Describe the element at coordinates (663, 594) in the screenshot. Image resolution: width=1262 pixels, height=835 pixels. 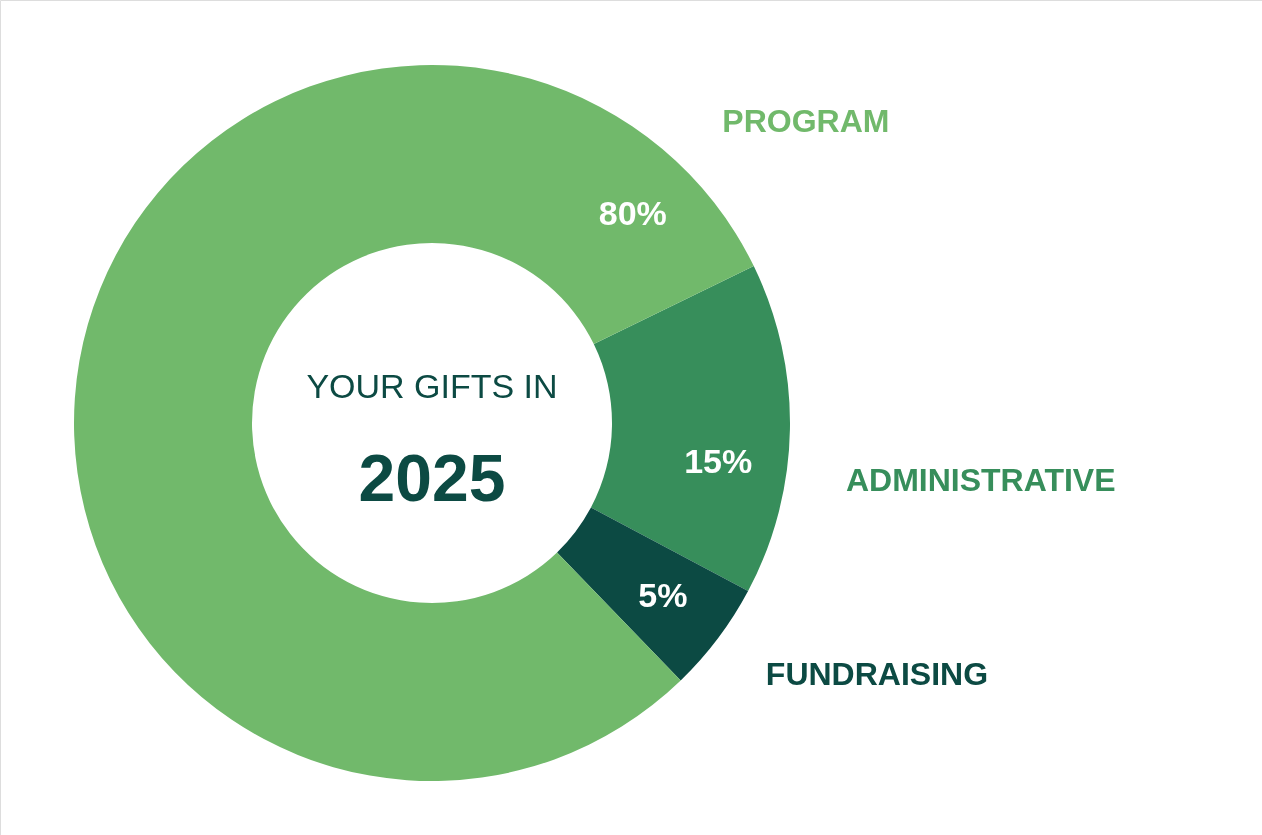
I see `data-label: 5%` at that location.